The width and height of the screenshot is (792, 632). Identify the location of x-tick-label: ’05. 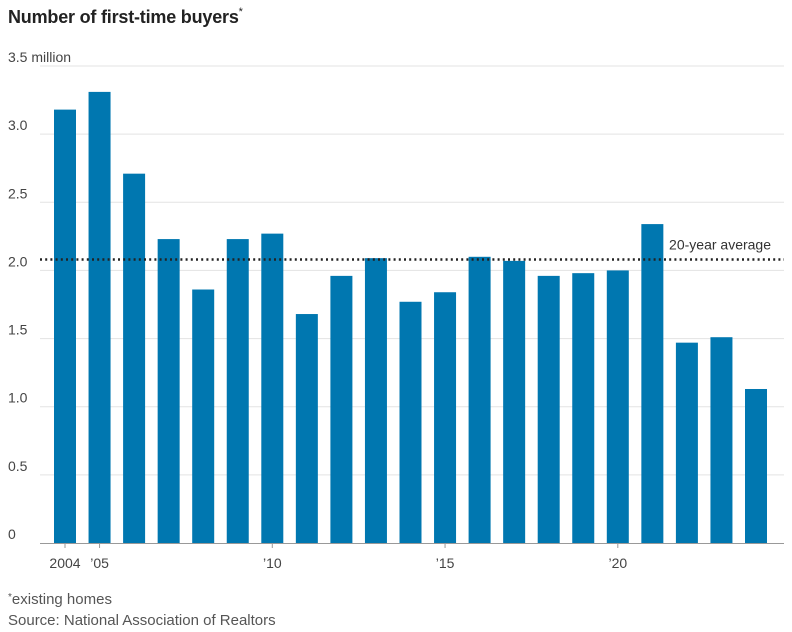
(99, 563).